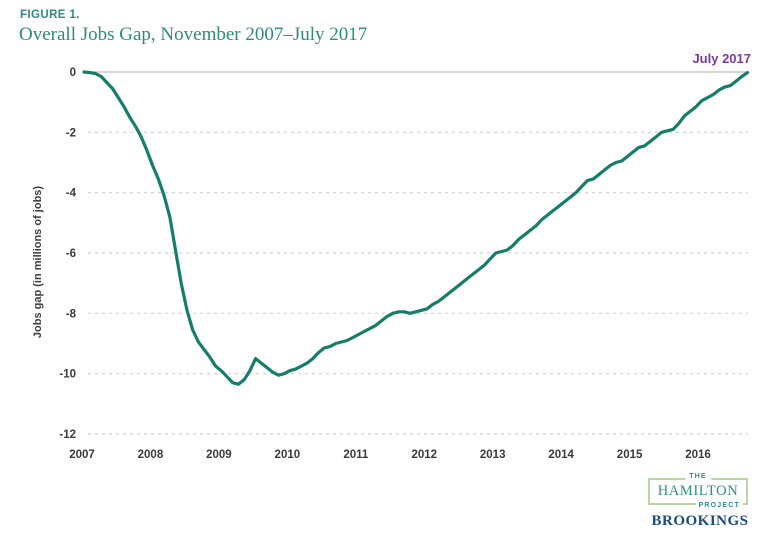 This screenshot has height=540, width=771. Describe the element at coordinates (219, 455) in the screenshot. I see `x-tick-label: 2009` at that location.